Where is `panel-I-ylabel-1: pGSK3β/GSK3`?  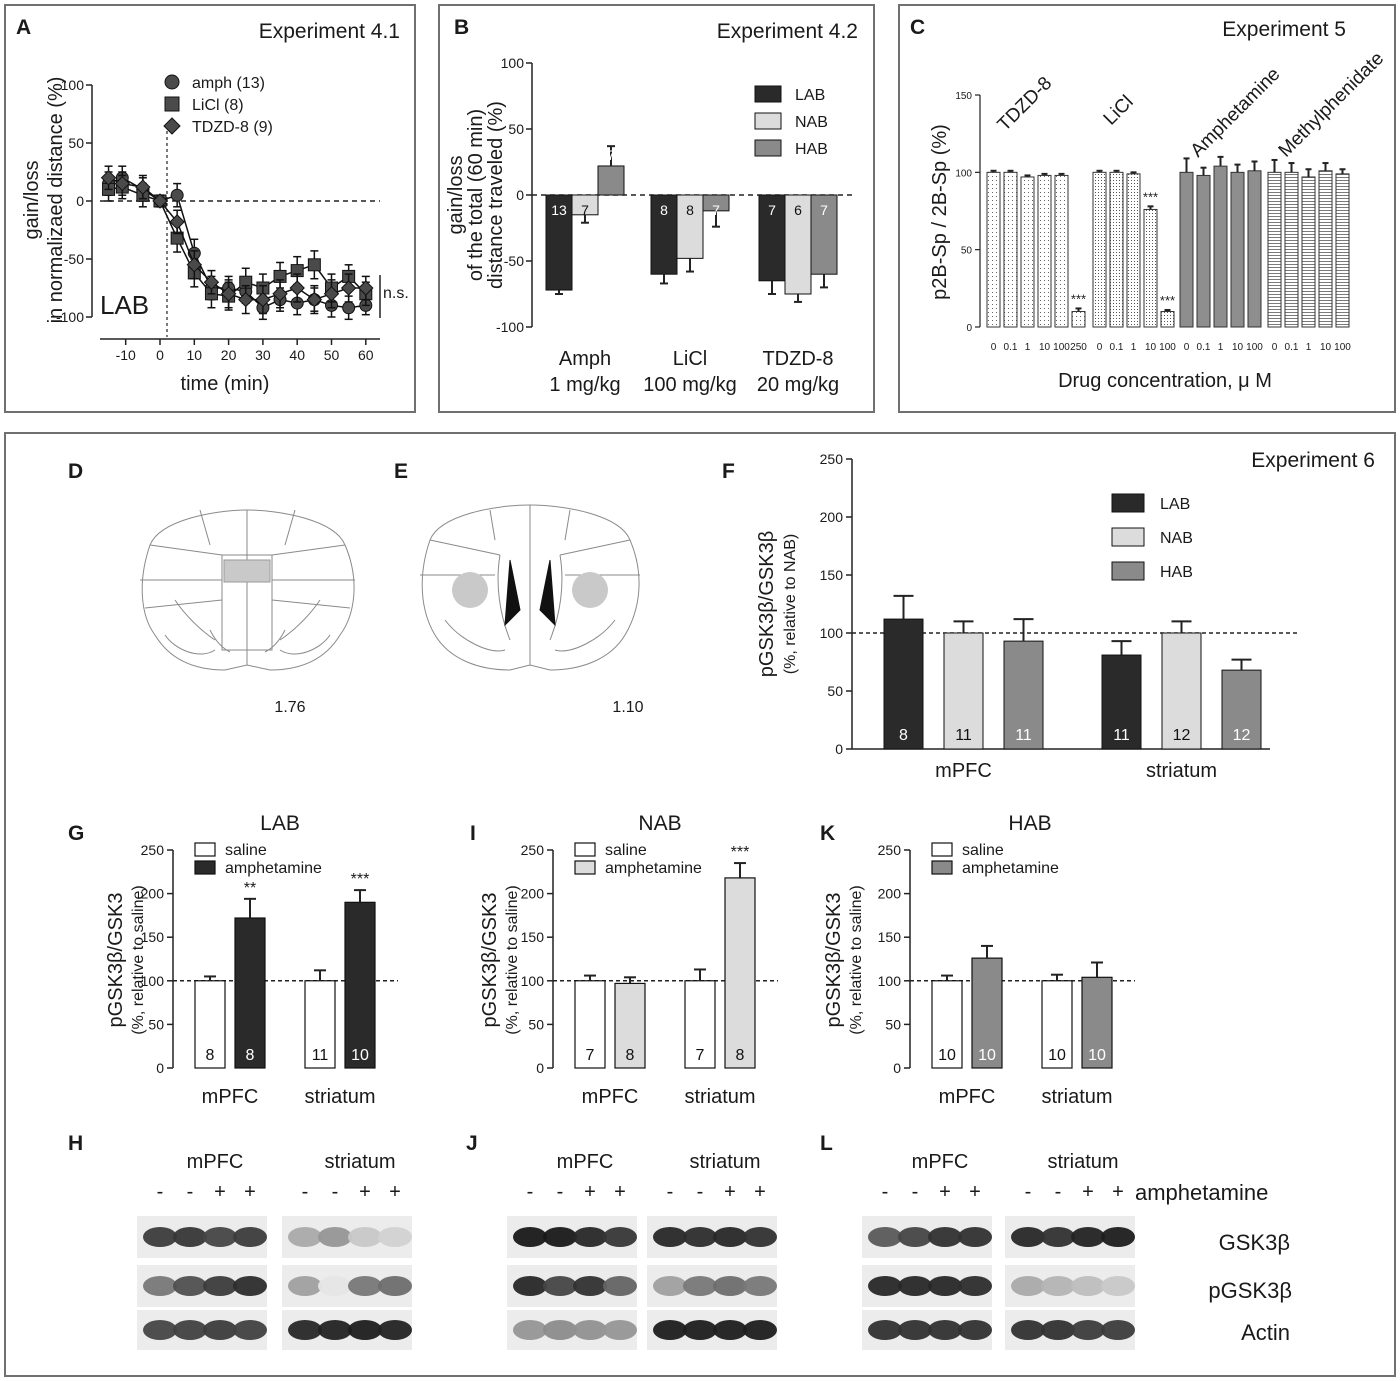 panel-I-ylabel-1: pGSK3β/GSK3 is located at coordinates (490, 960).